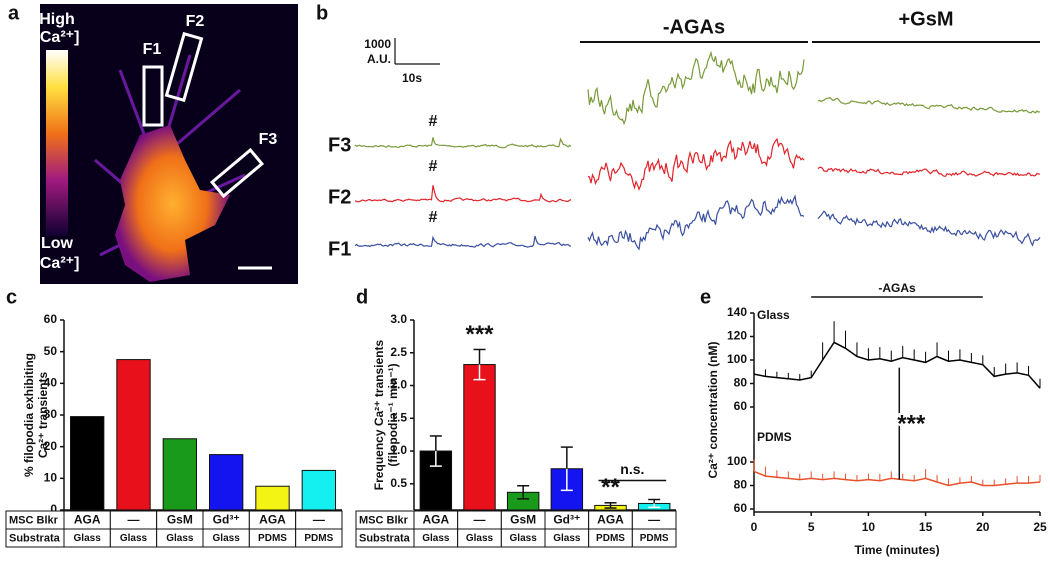 This screenshot has height=562, width=1050. What do you see at coordinates (393, 414) in the screenshot?
I see `y-axis-label: (filopodia⁻¹ min⁻¹)` at bounding box center [393, 414].